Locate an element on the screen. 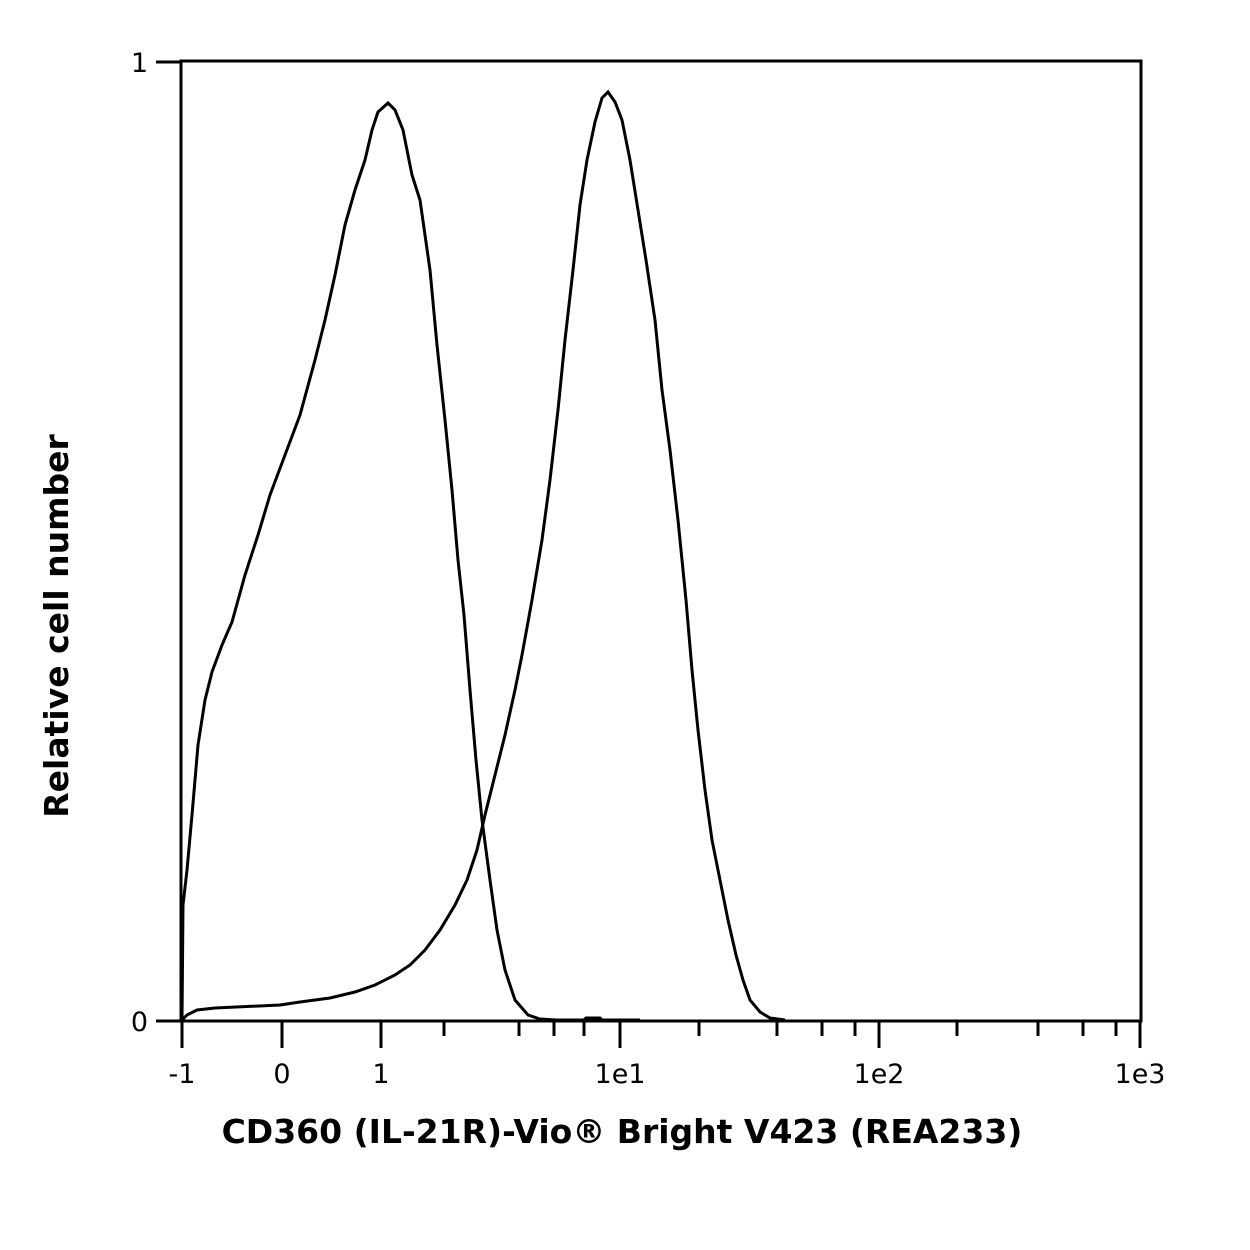 The image size is (1250, 1250). x-axis-title: CD360 (IL-21R)-Vio® Bright V423 (REA233) is located at coordinates (622, 1131).